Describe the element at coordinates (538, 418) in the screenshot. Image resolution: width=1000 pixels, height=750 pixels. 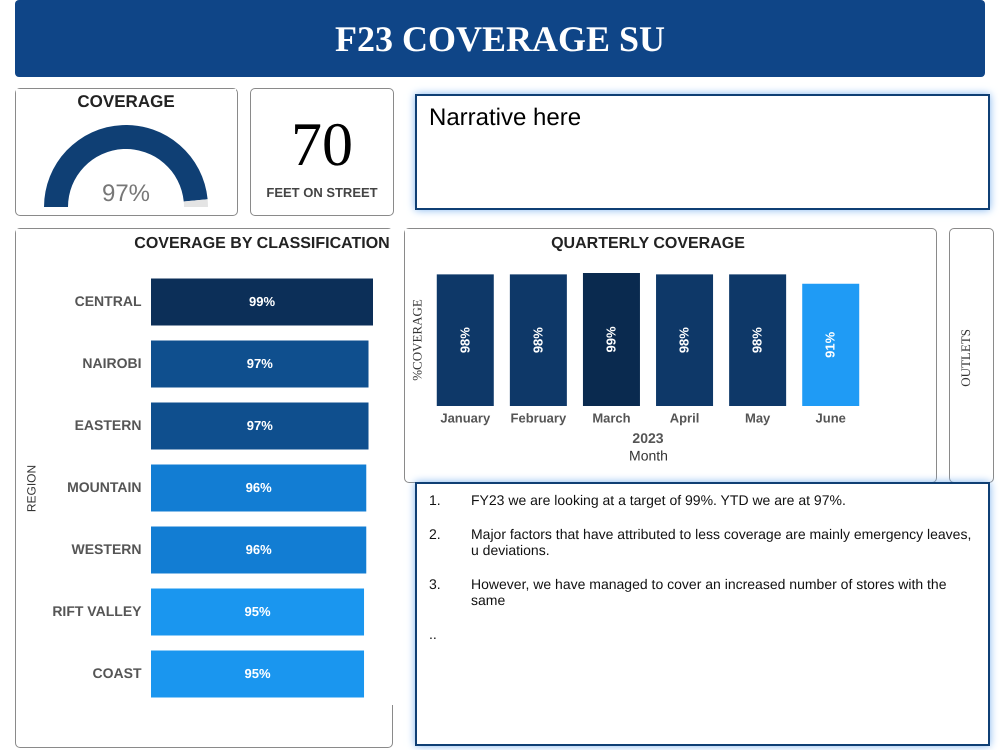
I see `x-tick-label: February` at that location.